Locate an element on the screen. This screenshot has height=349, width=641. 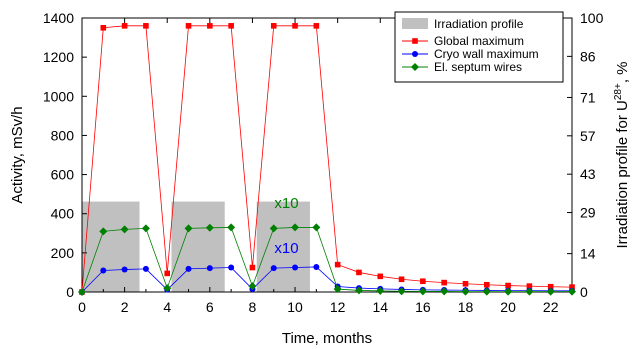
x-tick-label: 0 is located at coordinates (82, 307).